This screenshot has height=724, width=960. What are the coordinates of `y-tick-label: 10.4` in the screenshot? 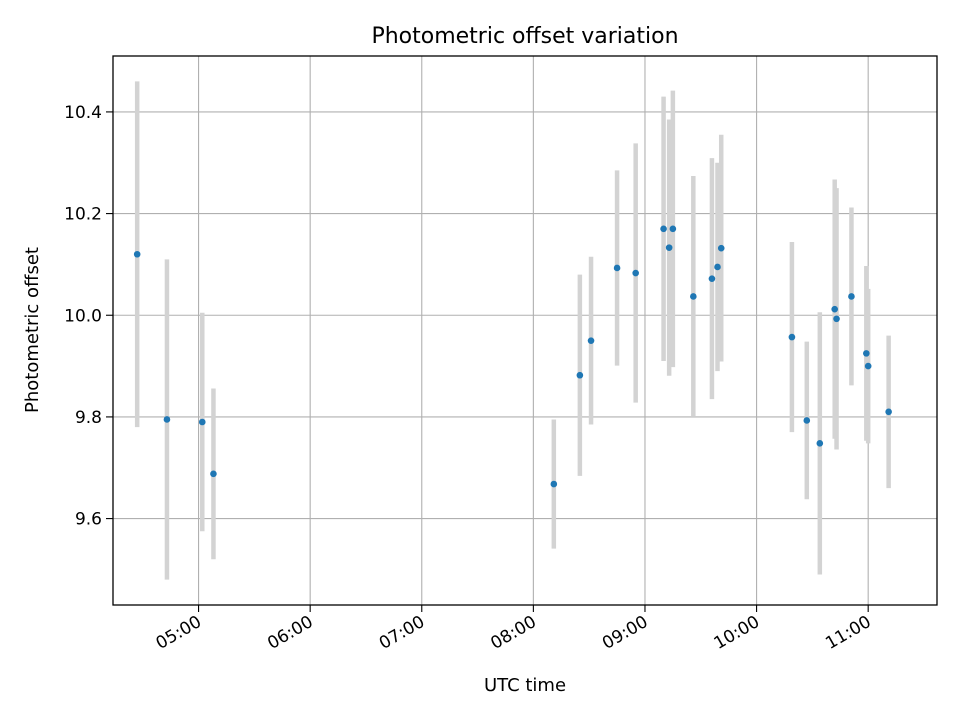 It's located at (83, 113).